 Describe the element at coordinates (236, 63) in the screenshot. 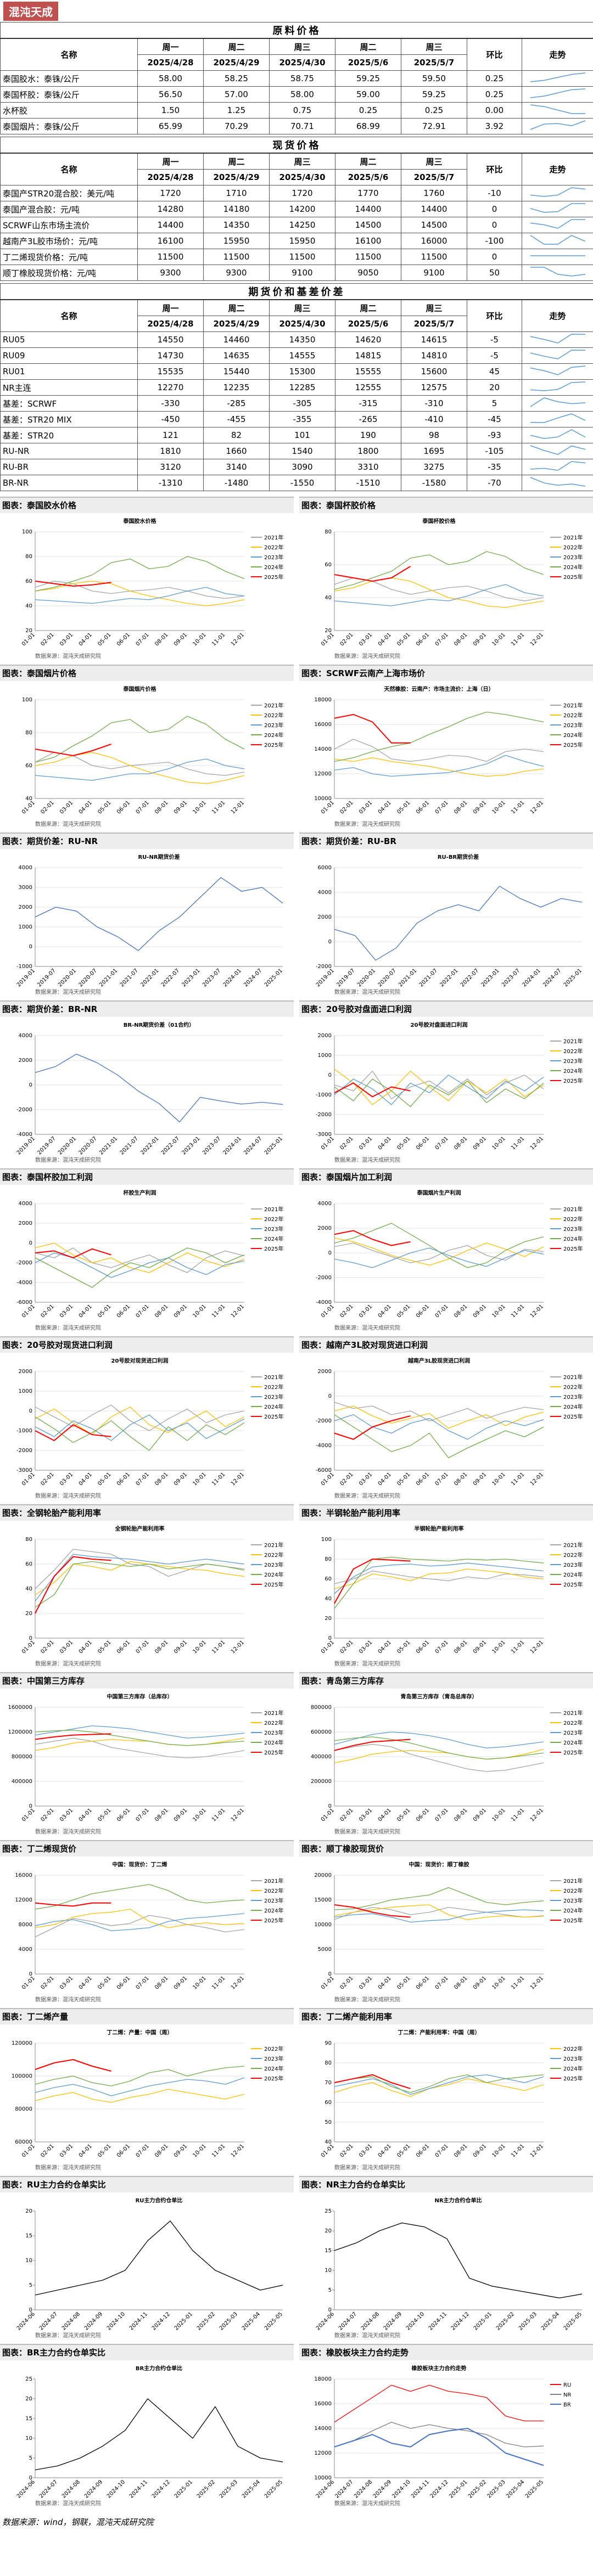

I see `date-header: 2025/4/29` at that location.